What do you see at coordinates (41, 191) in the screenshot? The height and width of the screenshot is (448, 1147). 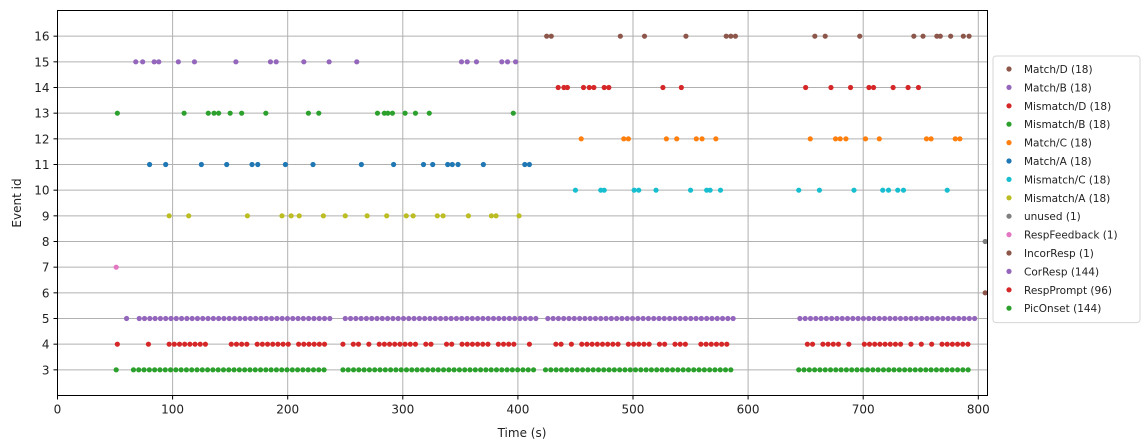 I see `y-tick-label: 10` at bounding box center [41, 191].